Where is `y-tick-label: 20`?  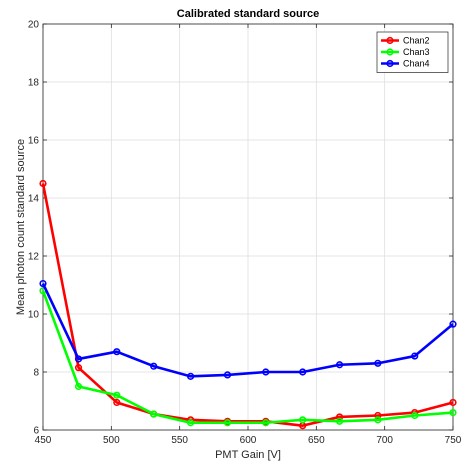 y-tick-label: 20 is located at coordinates (34, 25).